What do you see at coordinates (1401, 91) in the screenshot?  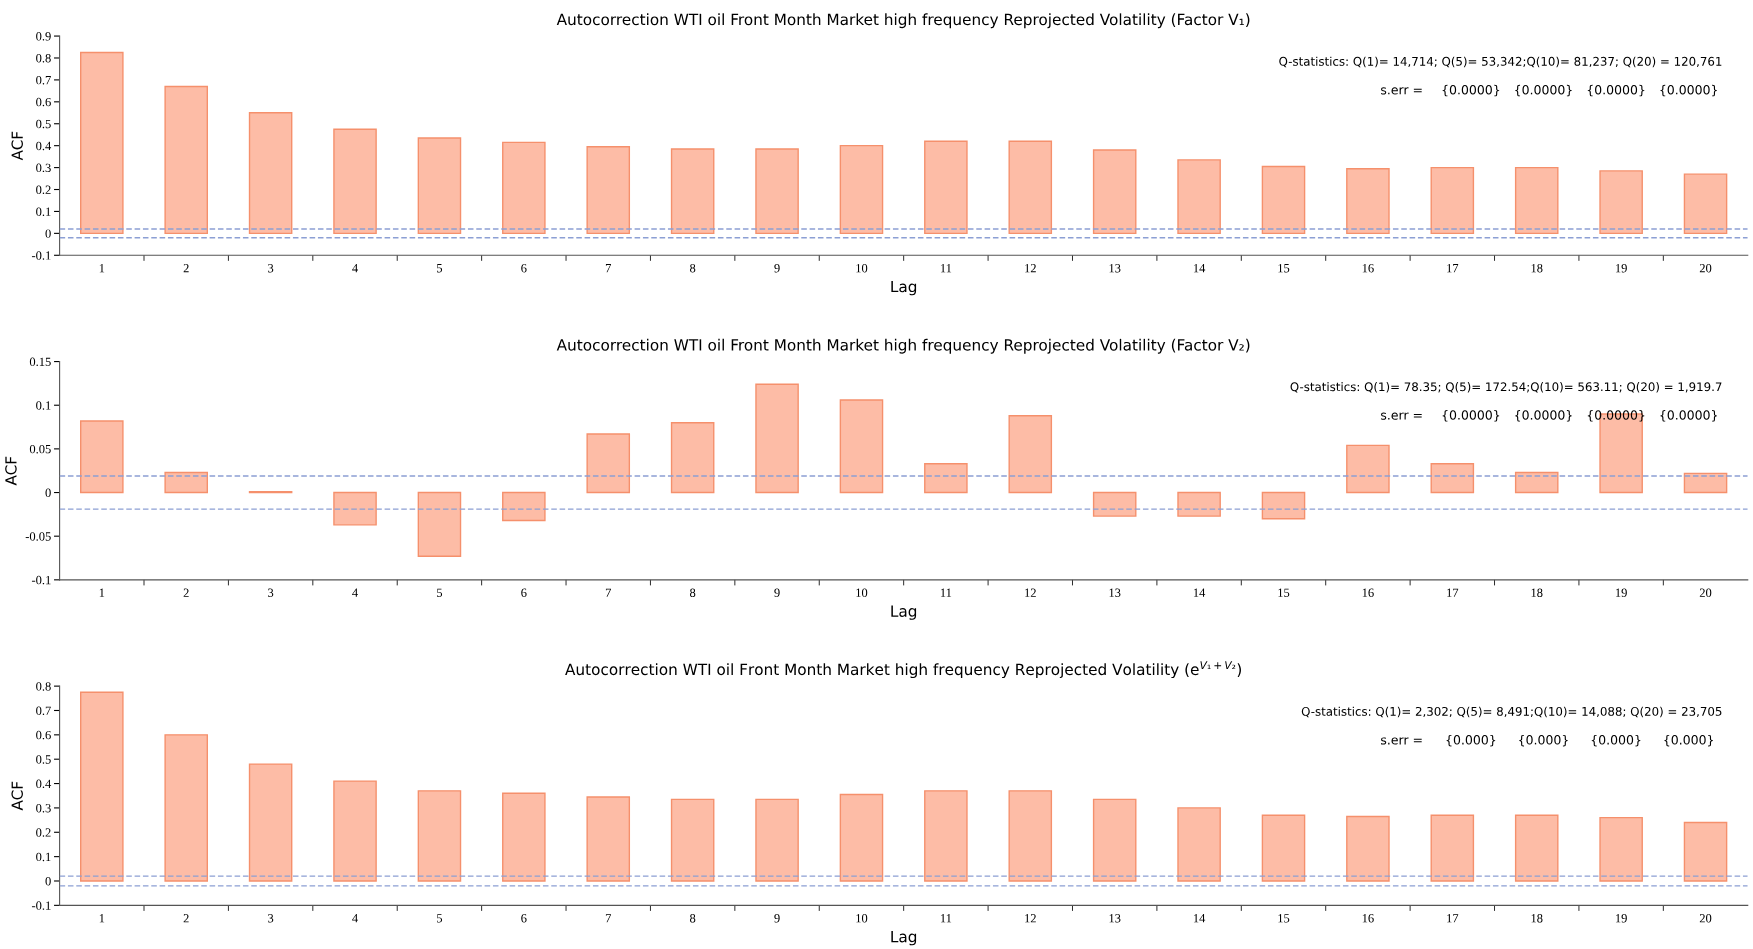 I see `annotation: s.err =` at bounding box center [1401, 91].